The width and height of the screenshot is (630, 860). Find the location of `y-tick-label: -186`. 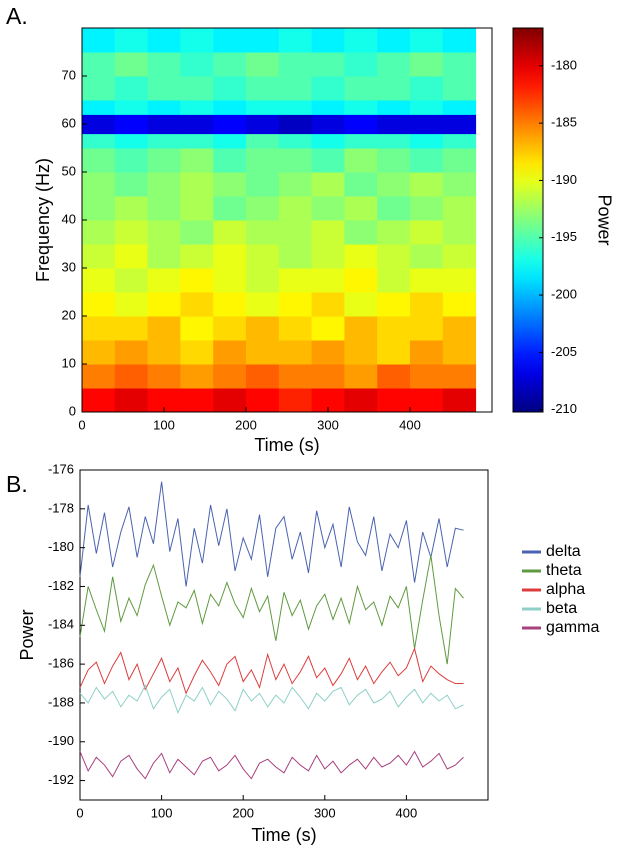

y-tick-label: -186 is located at coordinates (61, 663).